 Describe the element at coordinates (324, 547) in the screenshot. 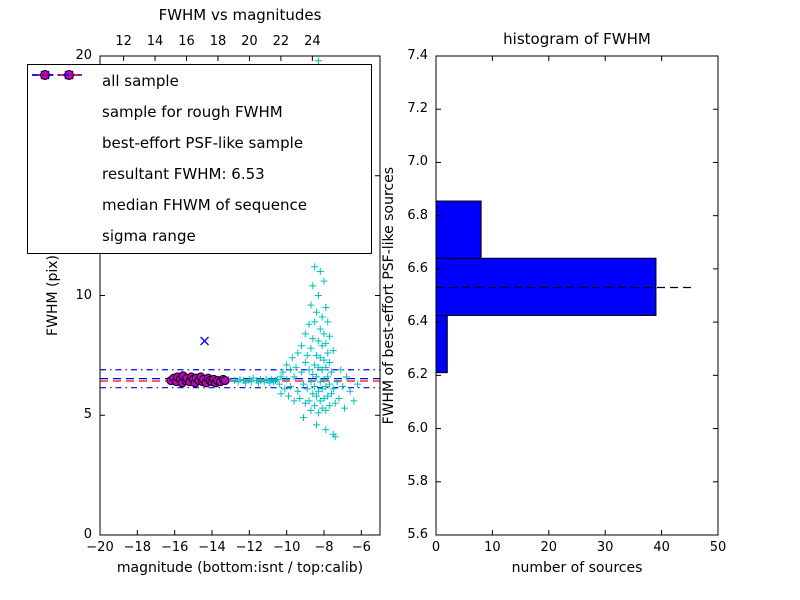

I see `x-tick-label: −8` at that location.